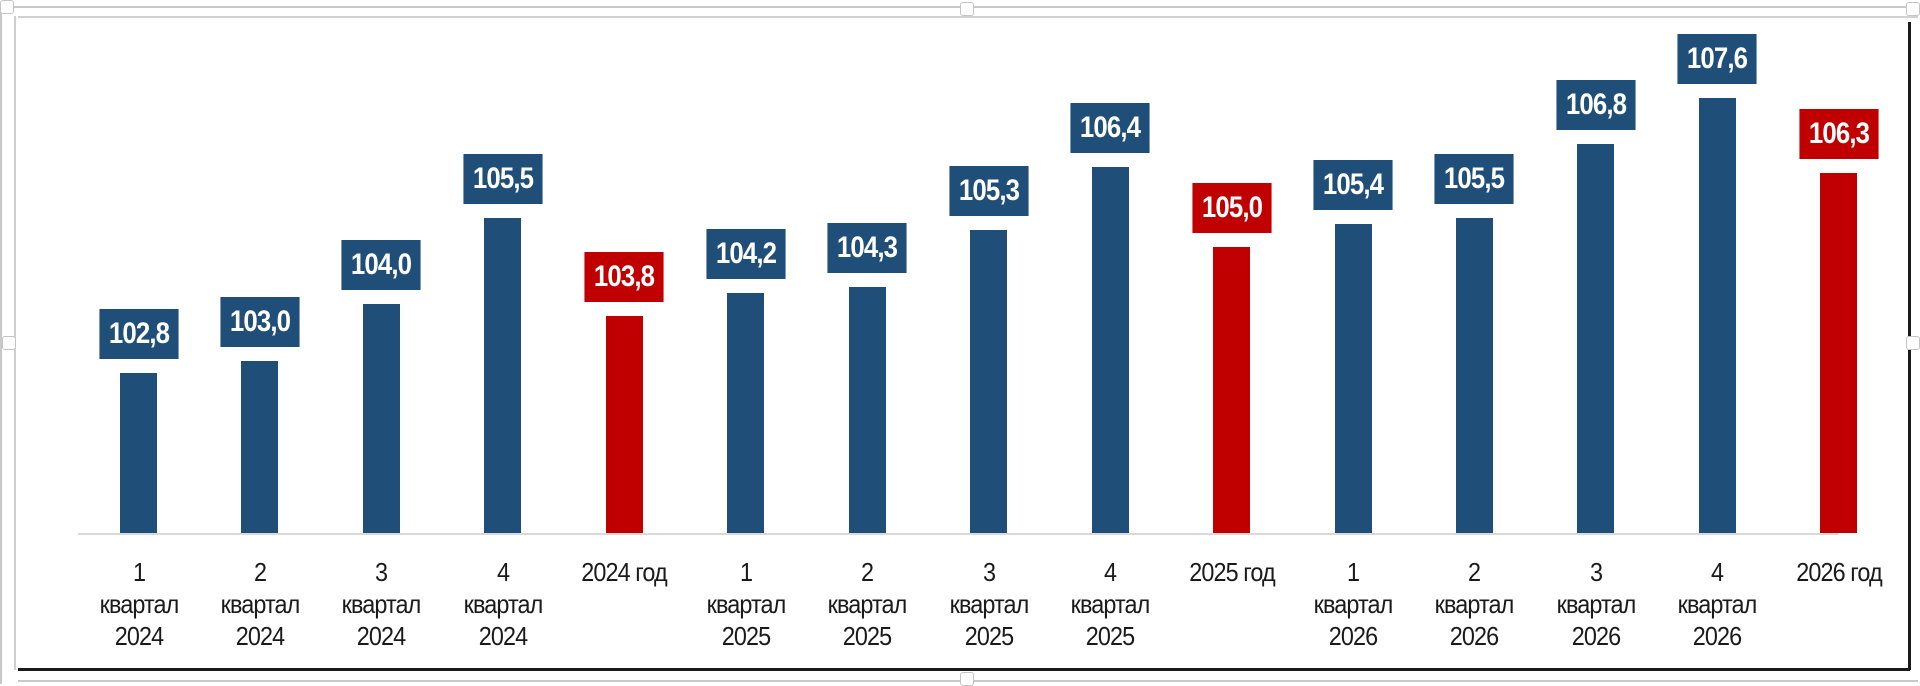  Describe the element at coordinates (138, 333) in the screenshot. I see `data-label: 102,8` at that location.